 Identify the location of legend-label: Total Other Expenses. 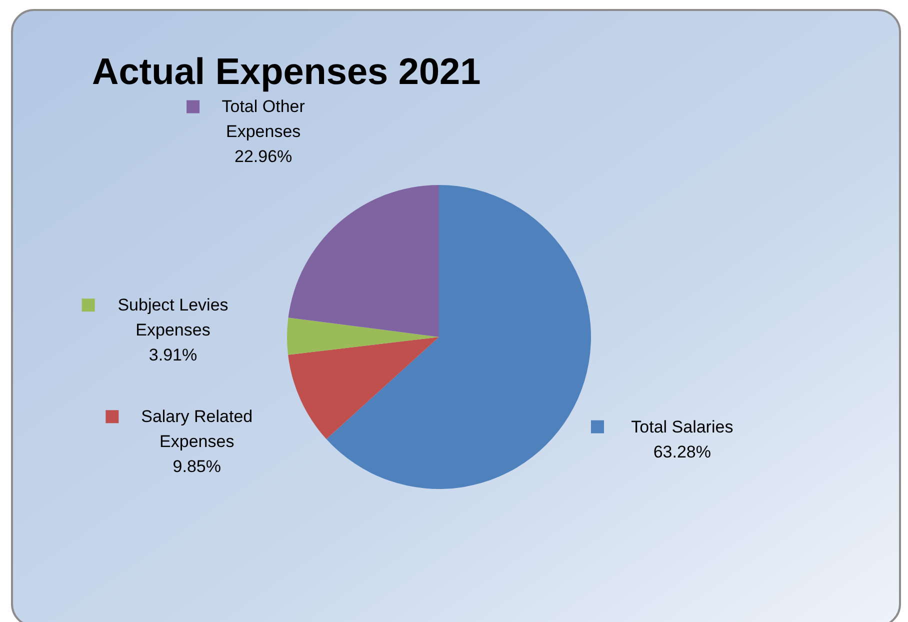
(264, 119).